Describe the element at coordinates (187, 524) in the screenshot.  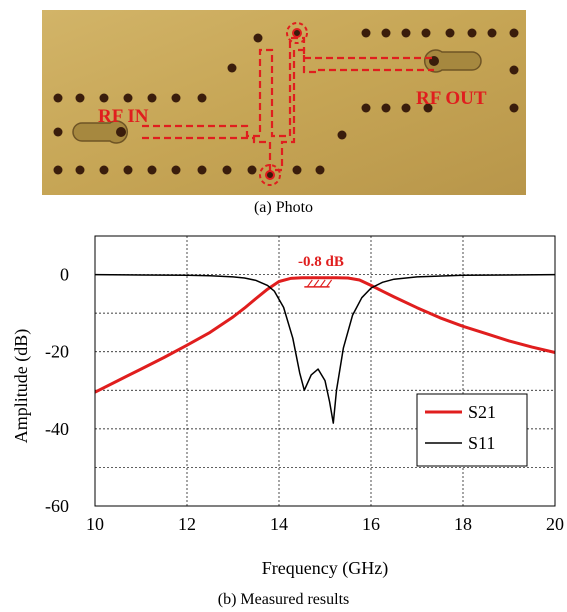
I see `x-tick-label: 12` at that location.